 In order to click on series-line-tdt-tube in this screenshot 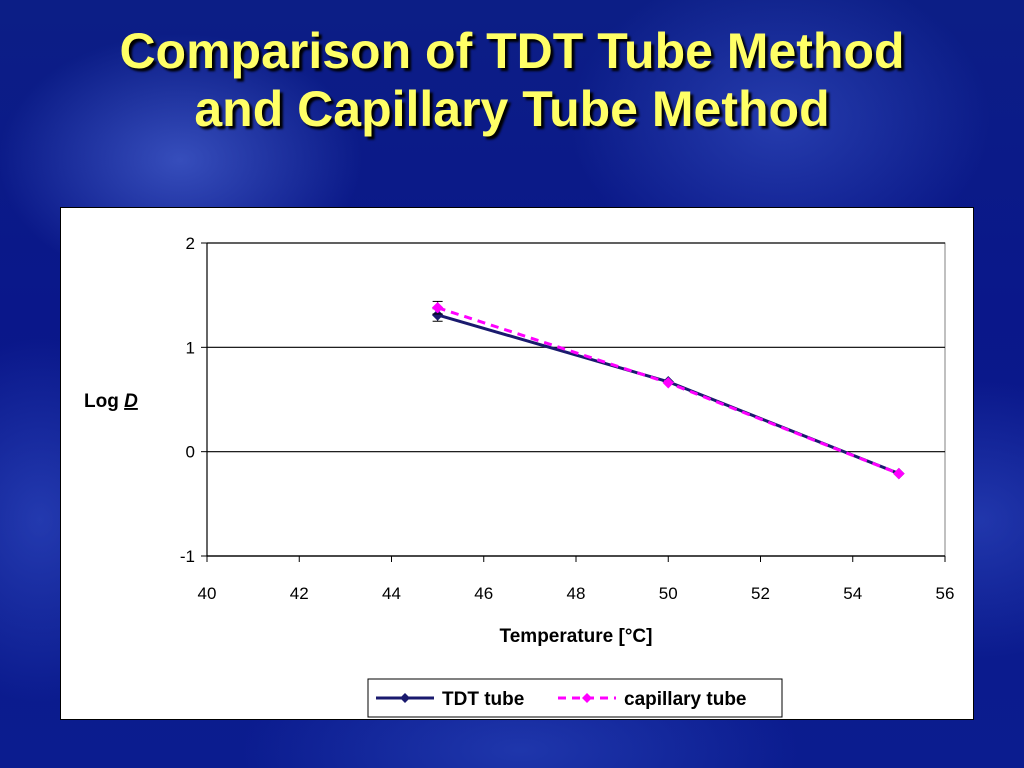, I will do `click(668, 394)`.